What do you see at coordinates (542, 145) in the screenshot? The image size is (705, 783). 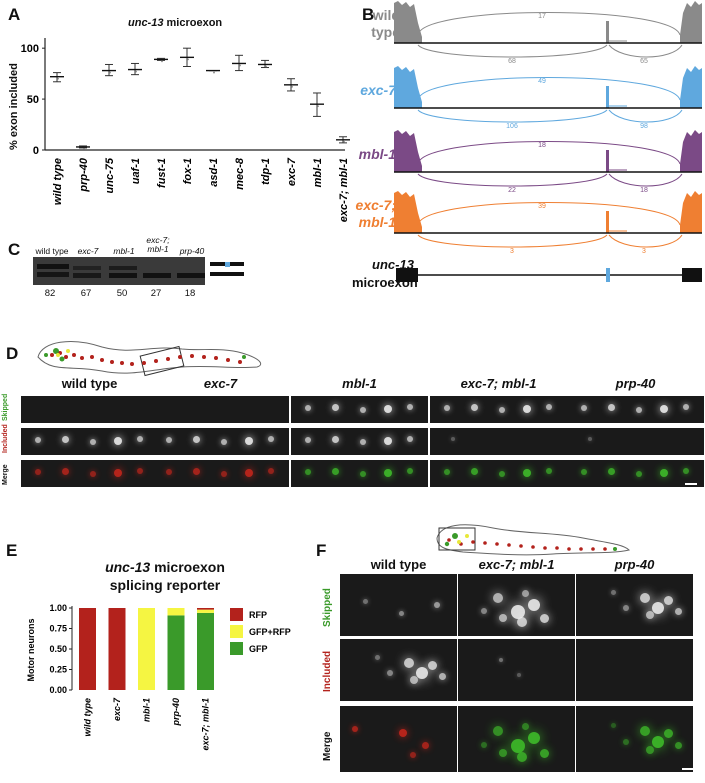 I see `junction-count-top: 18` at bounding box center [542, 145].